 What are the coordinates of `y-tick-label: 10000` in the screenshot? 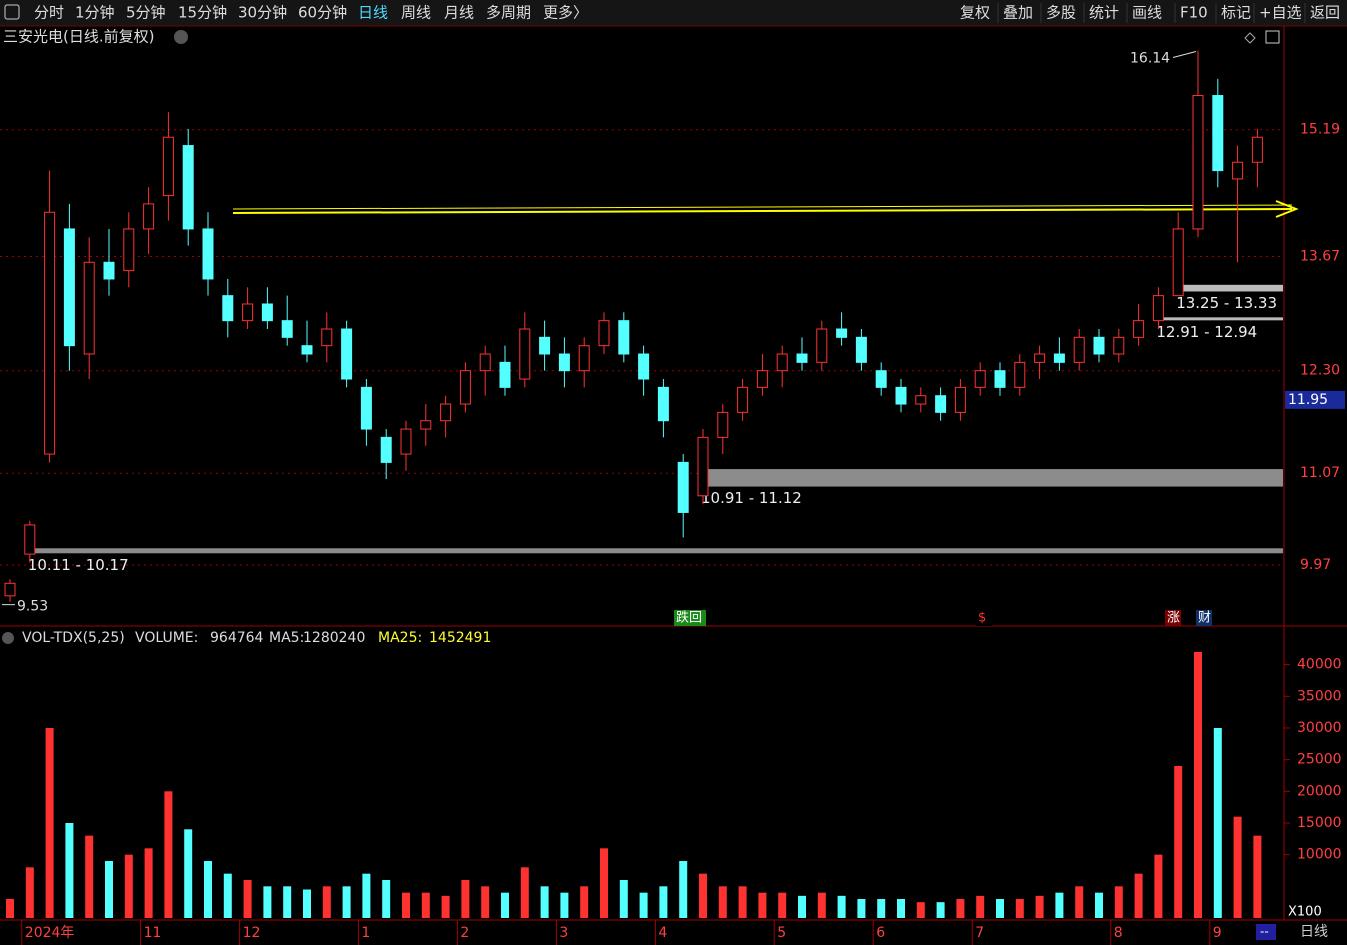 It's located at (1319, 855).